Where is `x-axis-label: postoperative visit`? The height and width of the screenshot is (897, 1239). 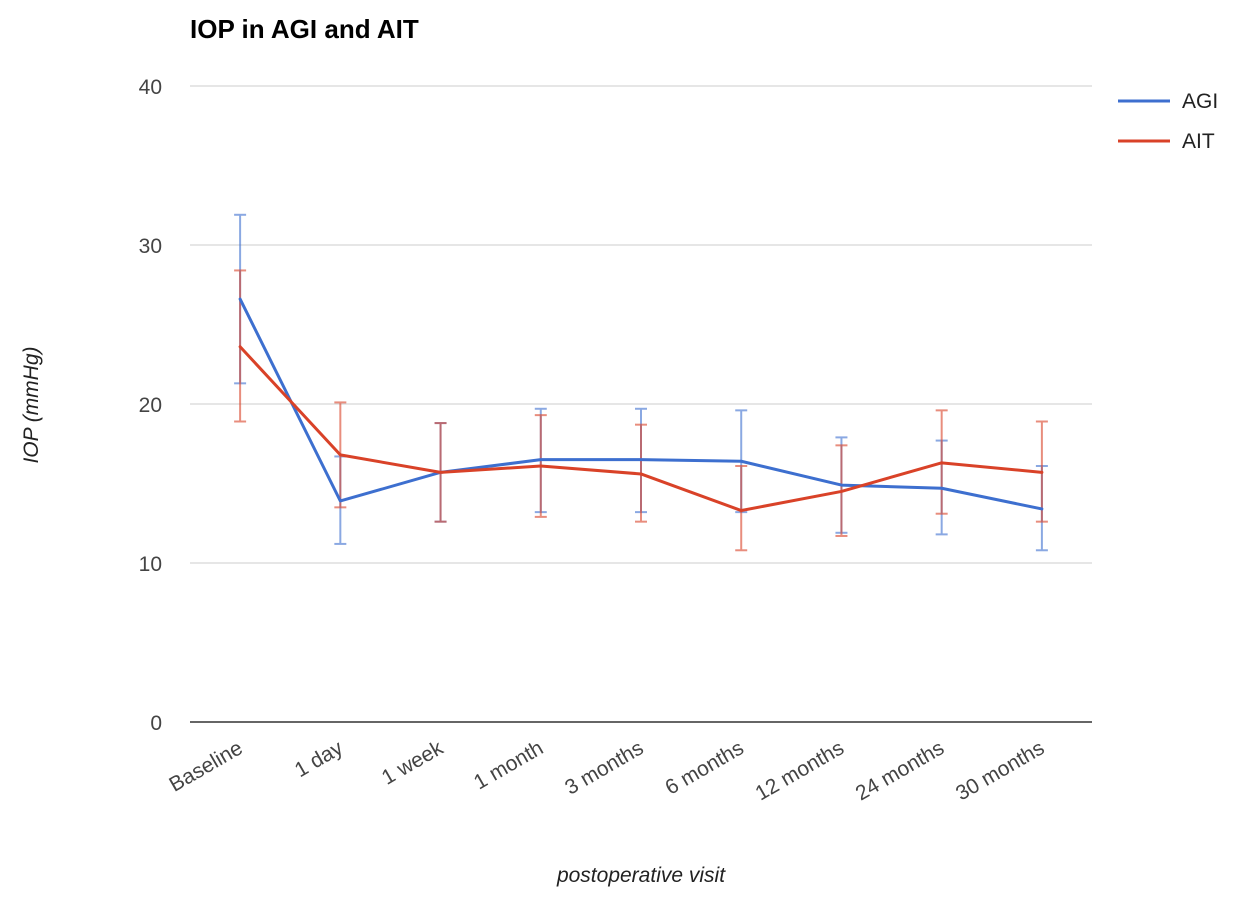
x-axis-label: postoperative visit is located at coordinates (641, 875).